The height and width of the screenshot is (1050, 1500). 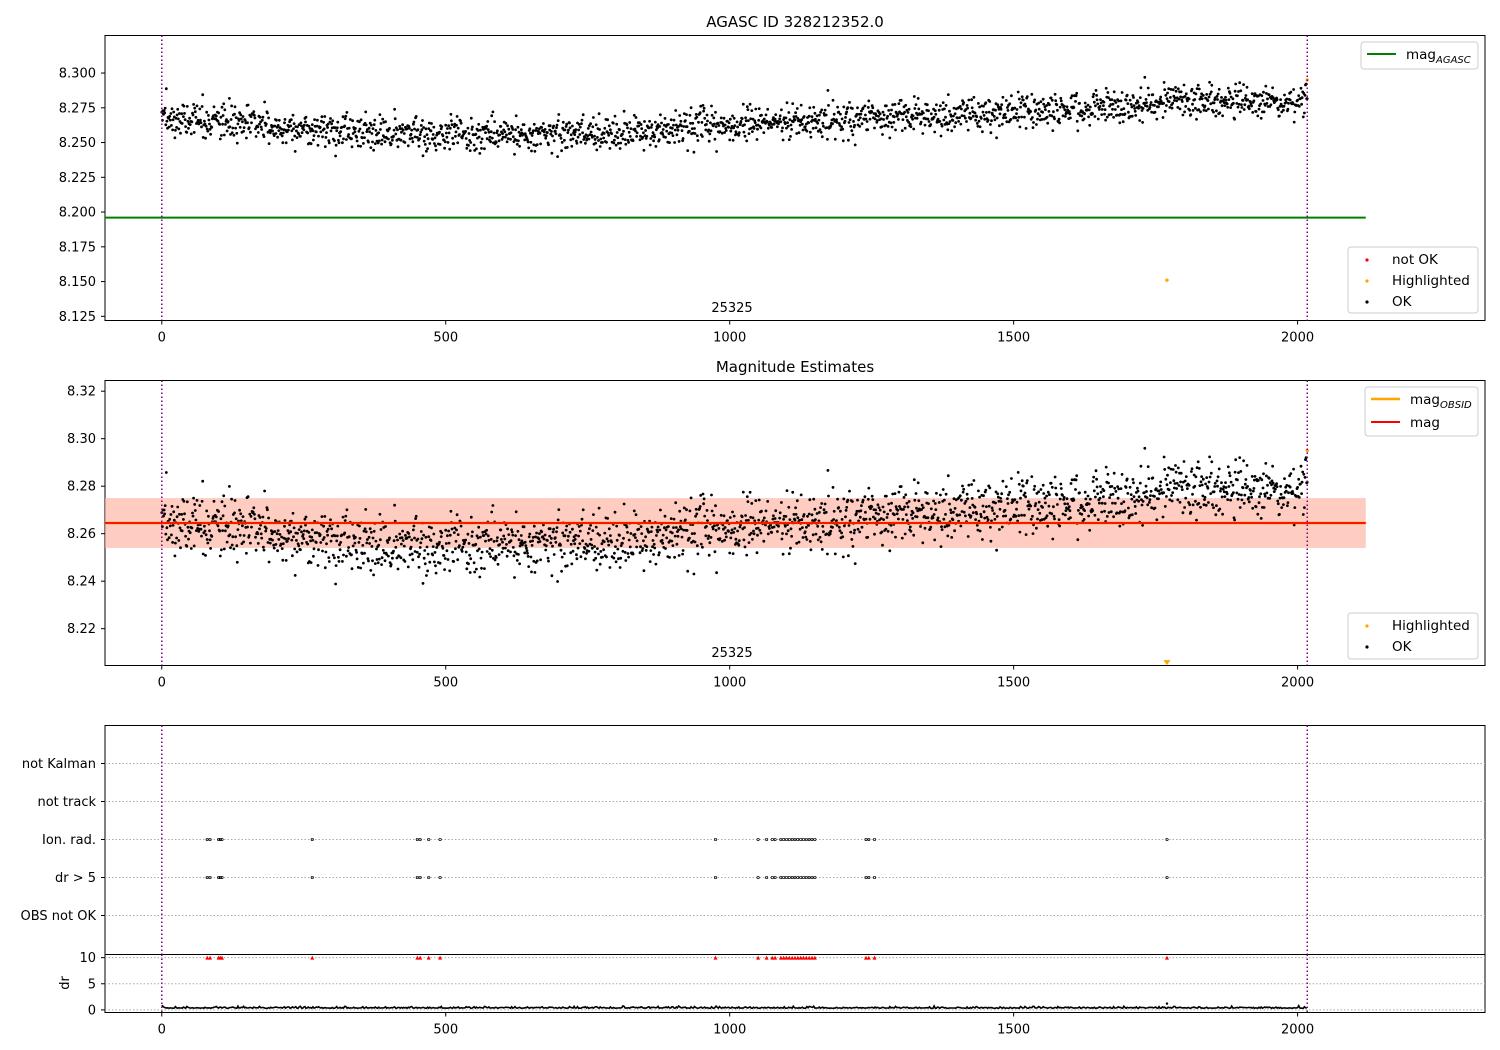 What do you see at coordinates (812, 877) in the screenshot?
I see `flag-point` at bounding box center [812, 877].